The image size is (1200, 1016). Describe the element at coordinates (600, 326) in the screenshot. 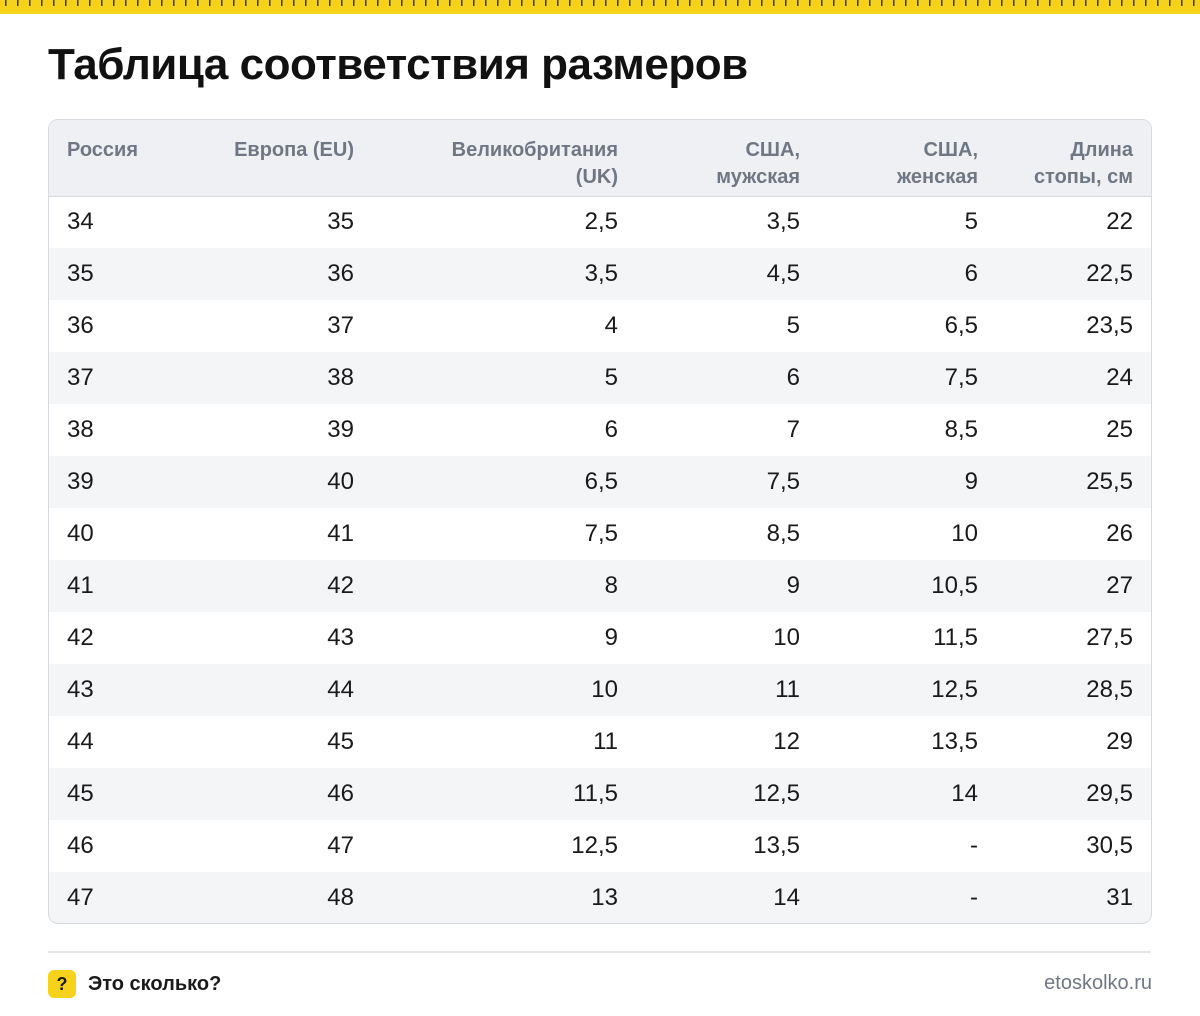

I see `table-row: 36 37 4 5 6,5 23,5` at that location.